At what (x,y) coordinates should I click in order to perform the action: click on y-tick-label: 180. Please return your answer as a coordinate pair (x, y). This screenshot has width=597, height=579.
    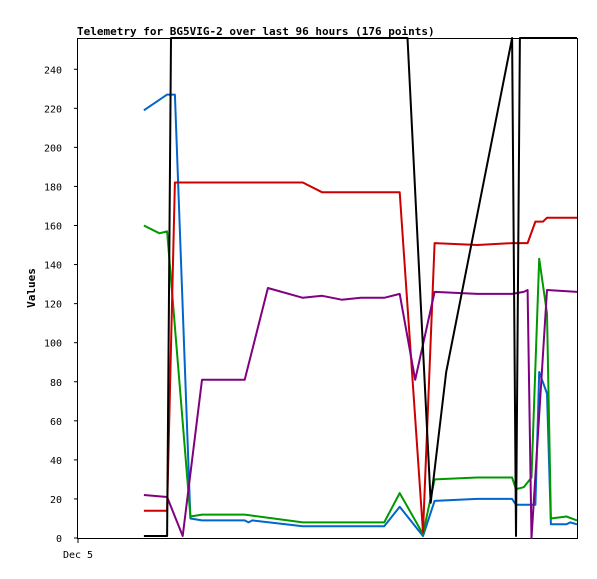
    Looking at the image, I should click on (53, 187).